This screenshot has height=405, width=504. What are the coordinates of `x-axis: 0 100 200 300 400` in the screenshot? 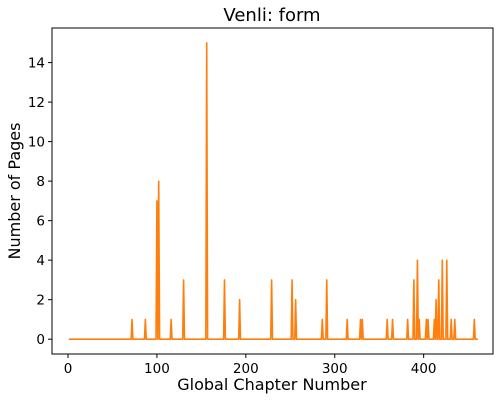 It's located at (250, 365).